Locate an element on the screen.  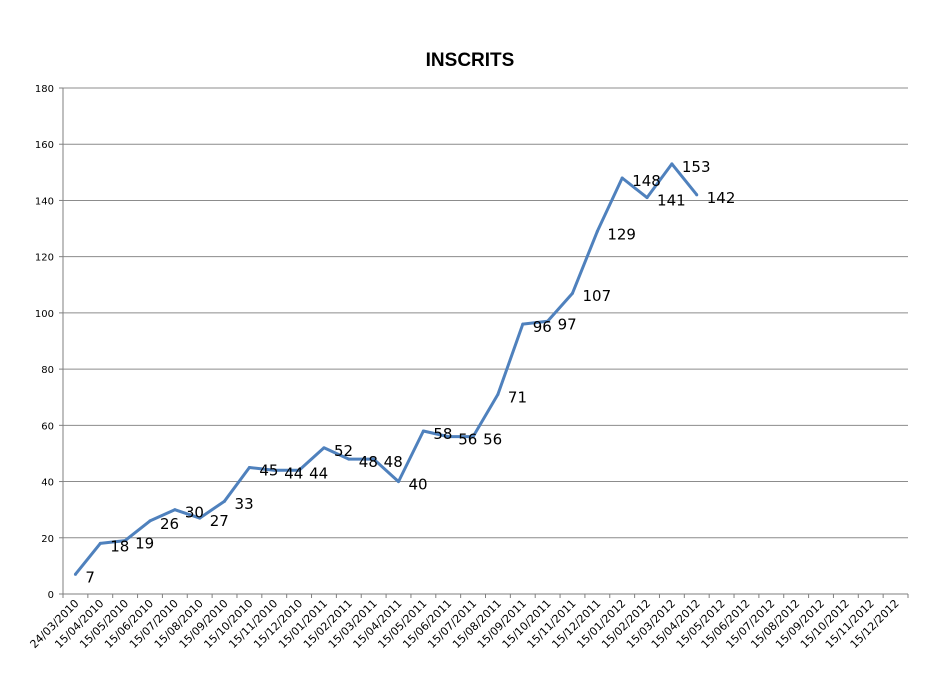
y-tick-label: 0 is located at coordinates (51, 595).